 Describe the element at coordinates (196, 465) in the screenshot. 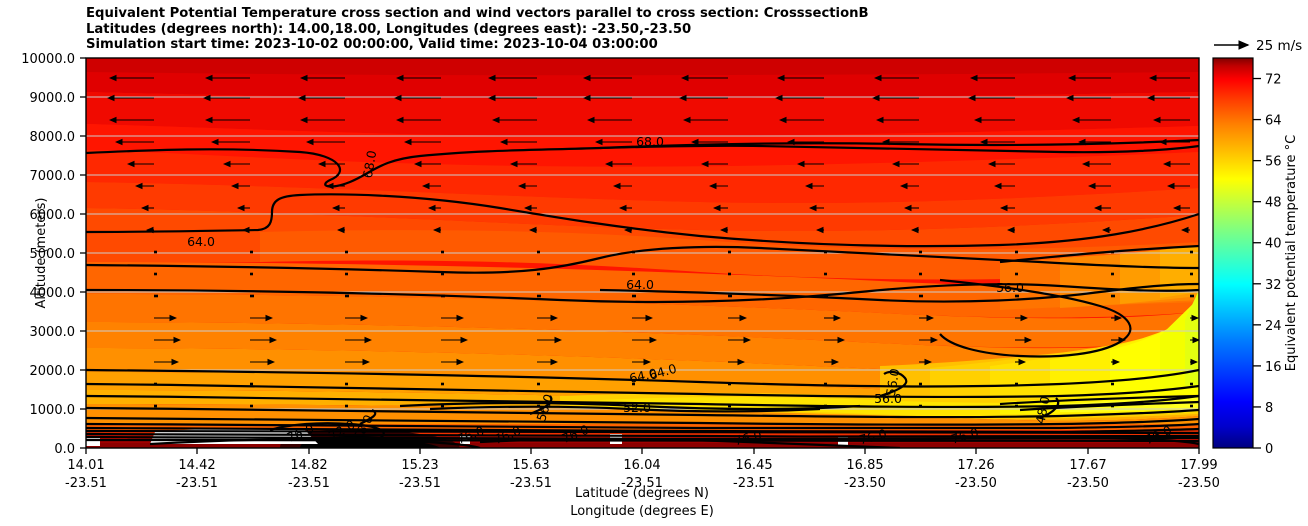

I see `x-tick-label-latitude: 14.42` at that location.